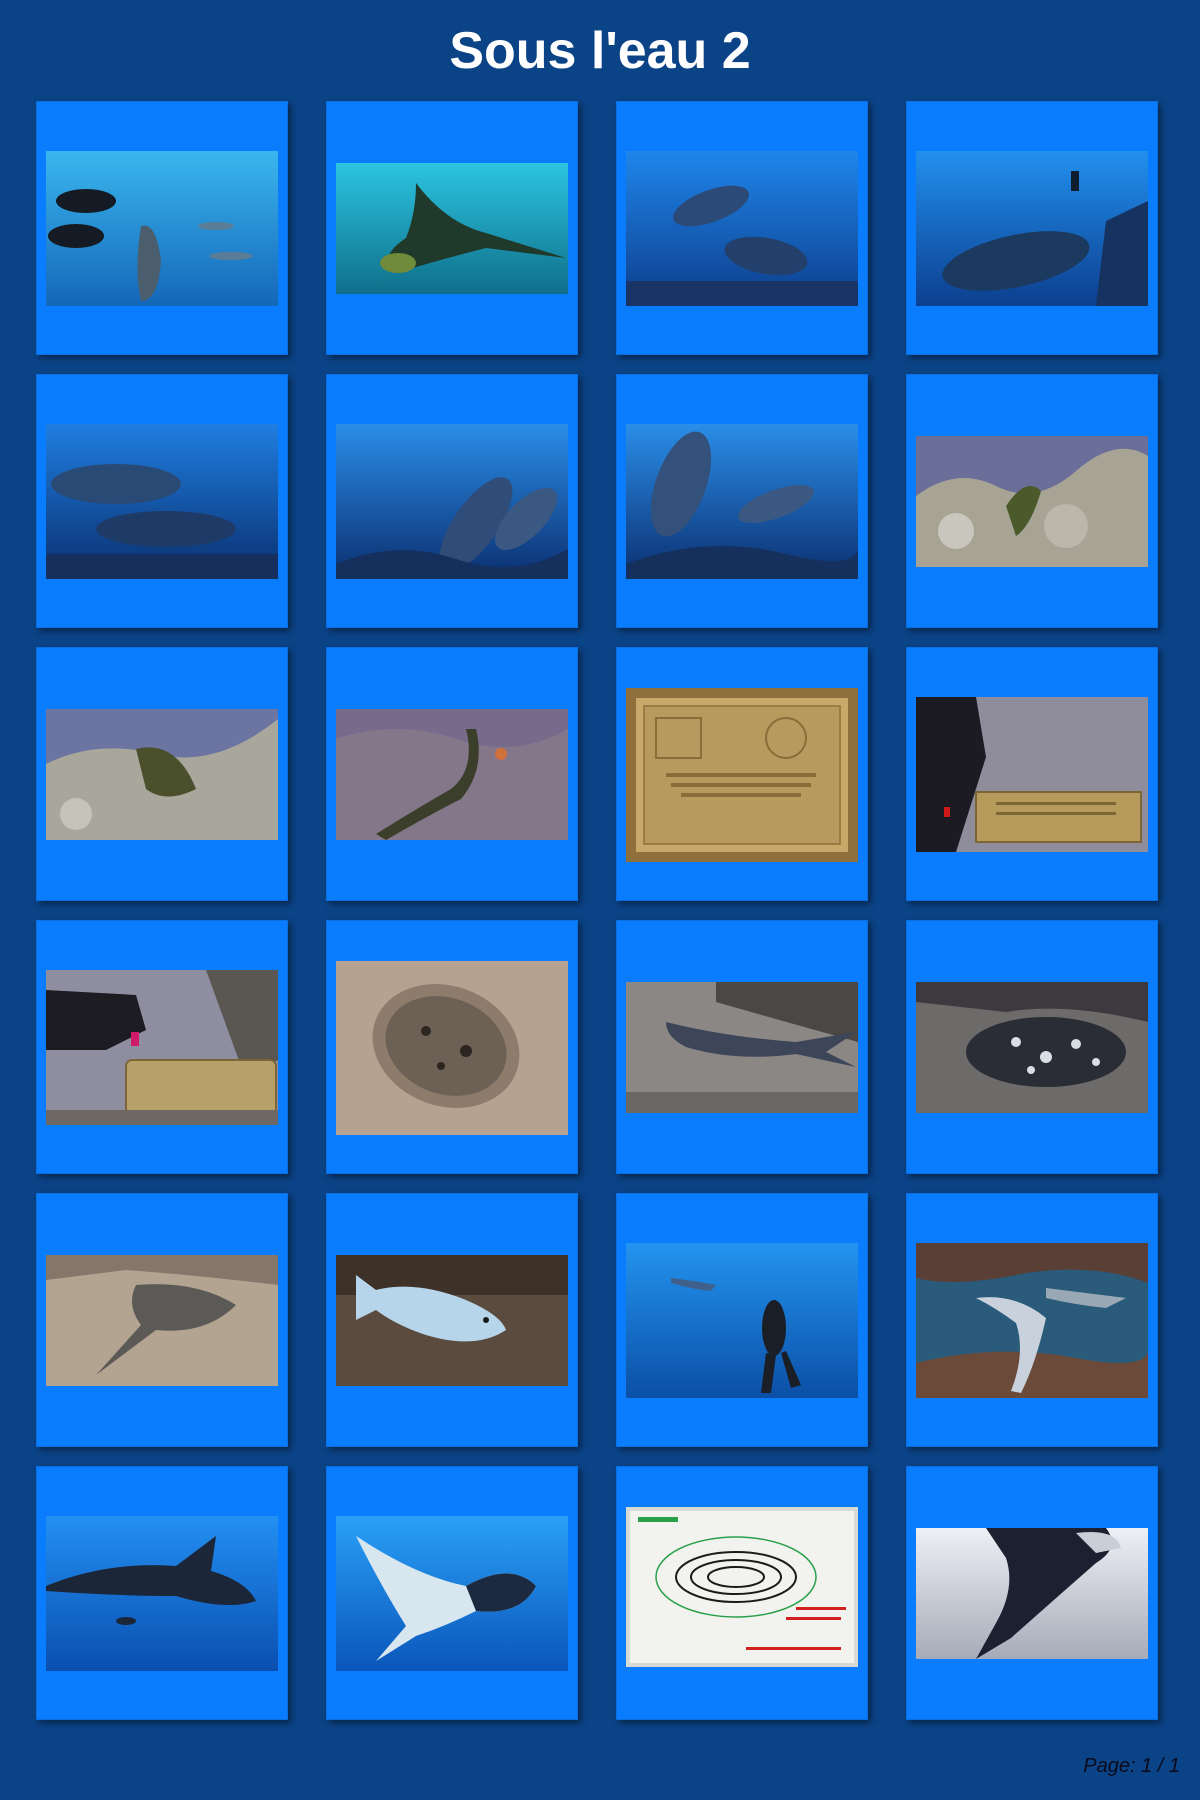 The height and width of the screenshot is (1800, 1200). I want to click on diver-and-shark-image, so click(742, 1320).